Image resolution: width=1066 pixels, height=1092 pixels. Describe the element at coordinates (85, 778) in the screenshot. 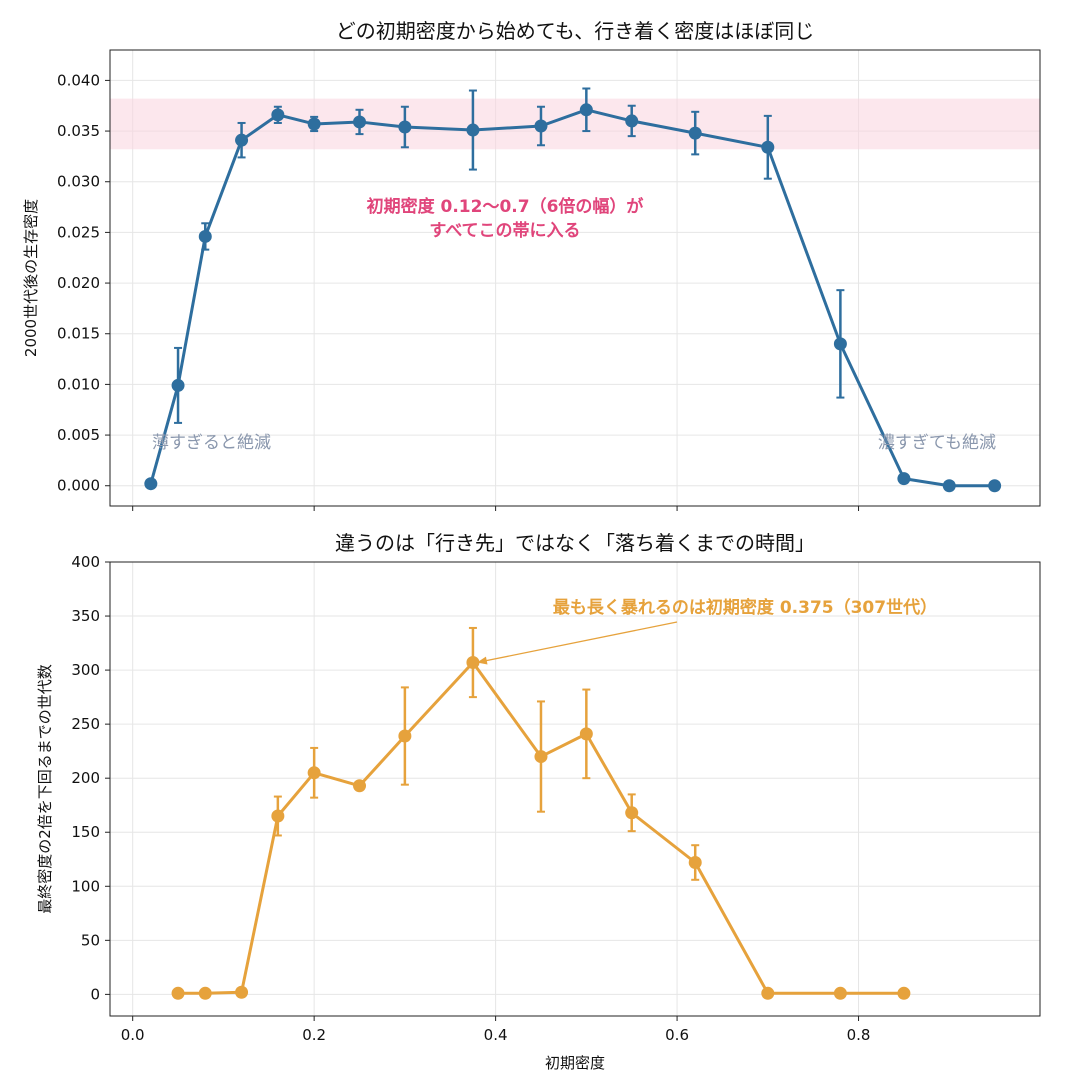

I see `bottom-y-tick-label: 200` at that location.